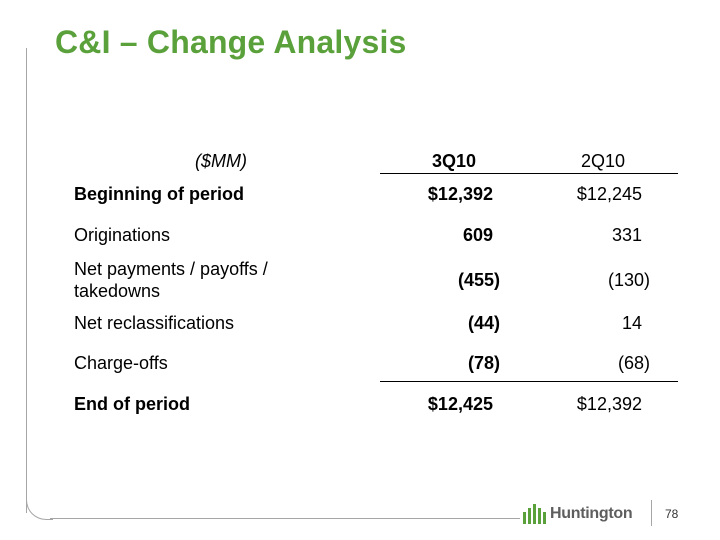 Image resolution: width=720 pixels, height=540 pixels. What do you see at coordinates (154, 323) in the screenshot?
I see `row-label-net-reclassifications: Net reclassifications` at bounding box center [154, 323].